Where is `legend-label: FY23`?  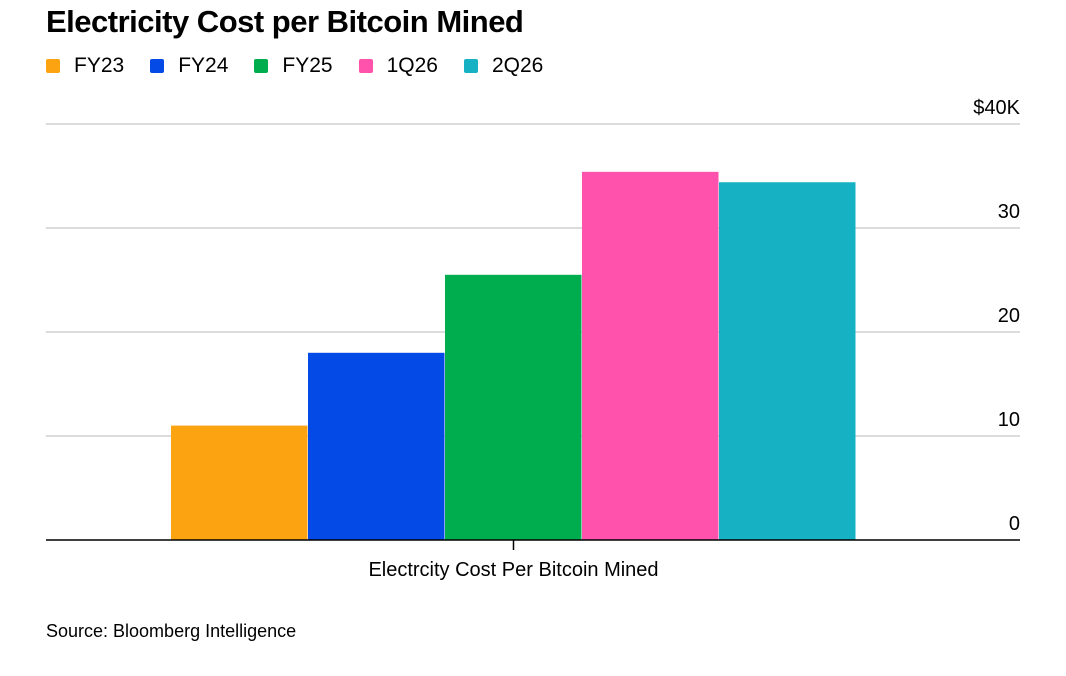 legend-label: FY23 is located at coordinates (99, 65).